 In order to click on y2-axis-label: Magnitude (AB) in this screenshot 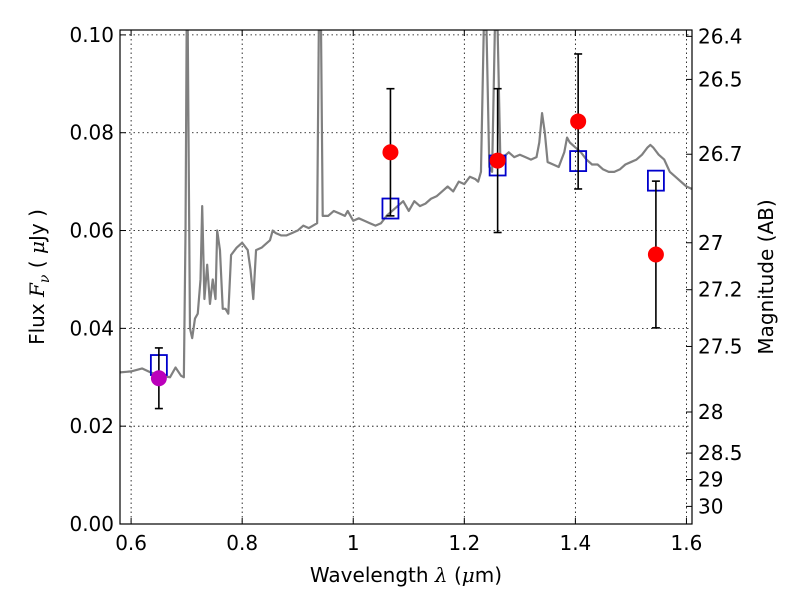, I will do `click(766, 276)`.